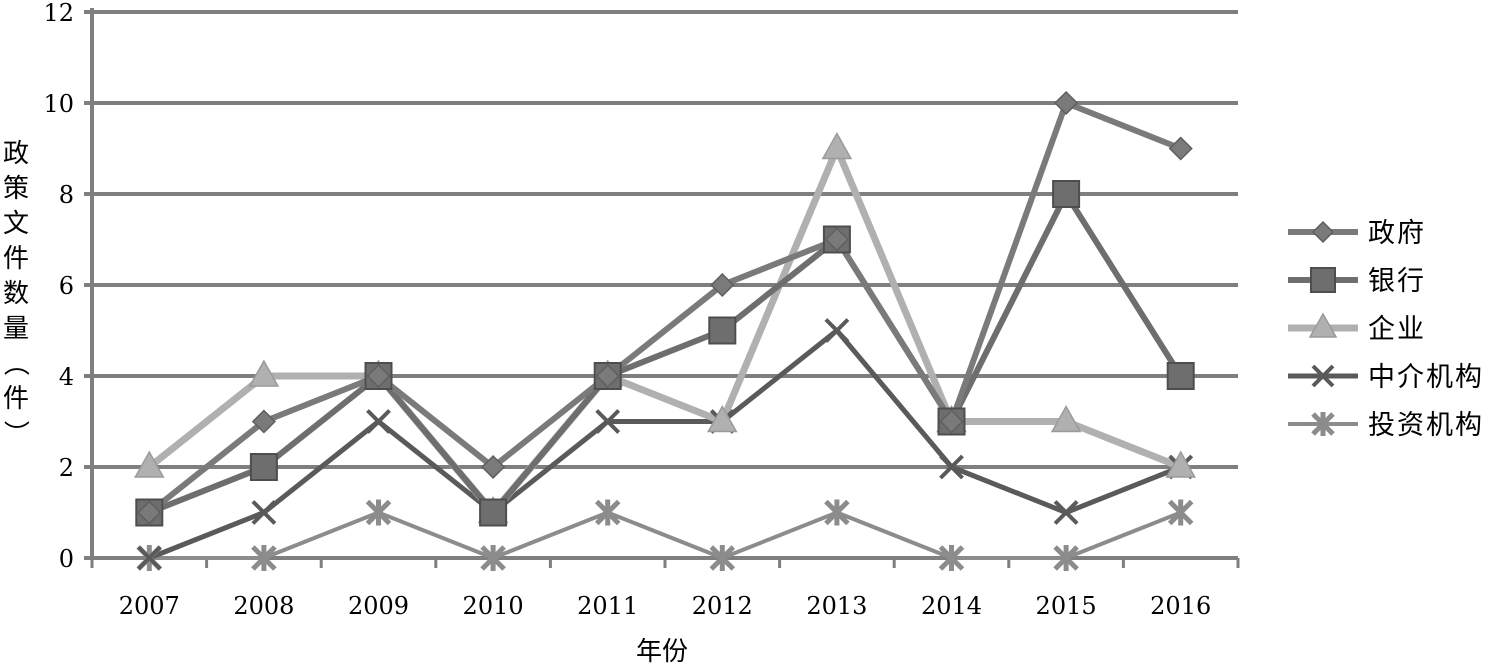 Image resolution: width=1494 pixels, height=664 pixels. What do you see at coordinates (836, 606) in the screenshot?
I see `x-tick-label: 2013` at bounding box center [836, 606].